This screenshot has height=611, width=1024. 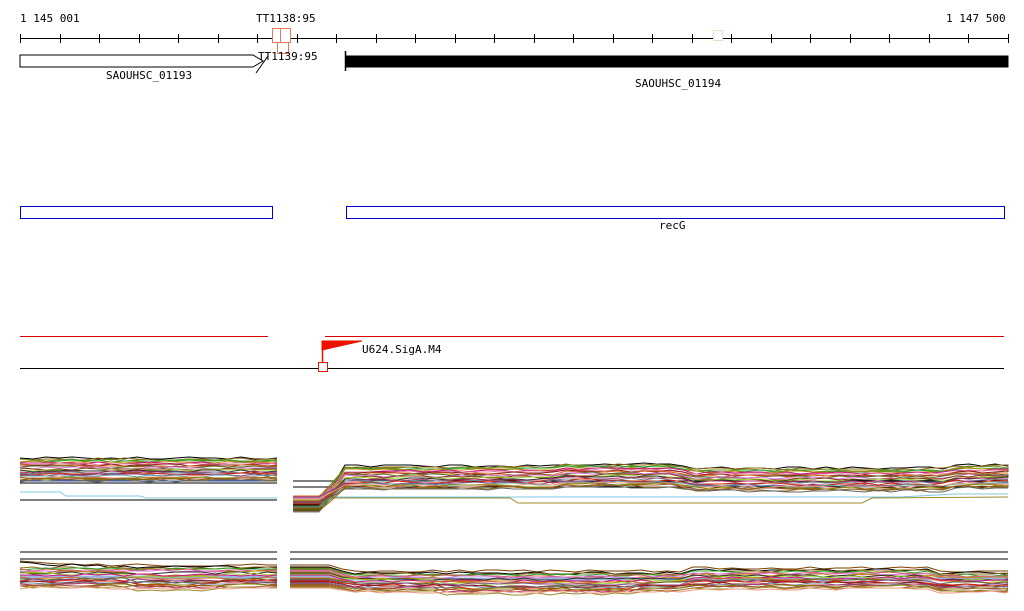 I want to click on gene-label-saouhsc-01194: SAOUHSC_01194, so click(x=678, y=83).